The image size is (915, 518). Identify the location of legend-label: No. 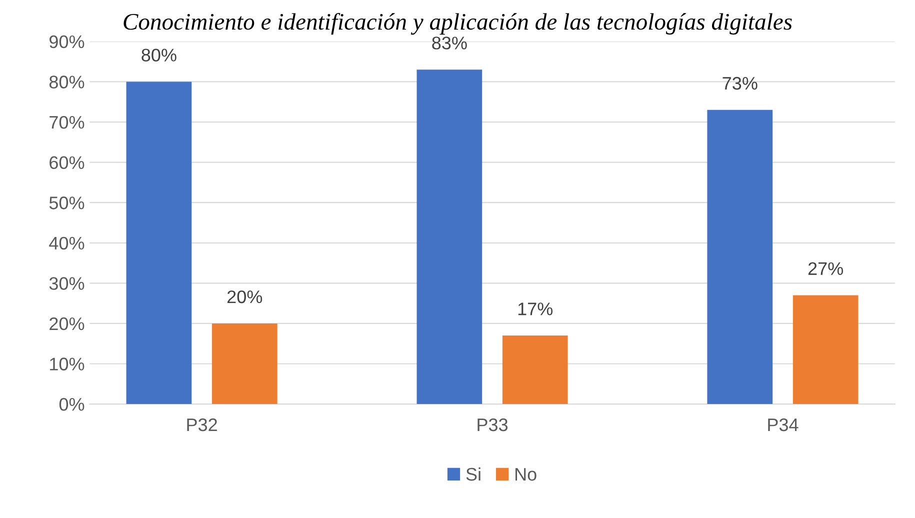
(526, 474).